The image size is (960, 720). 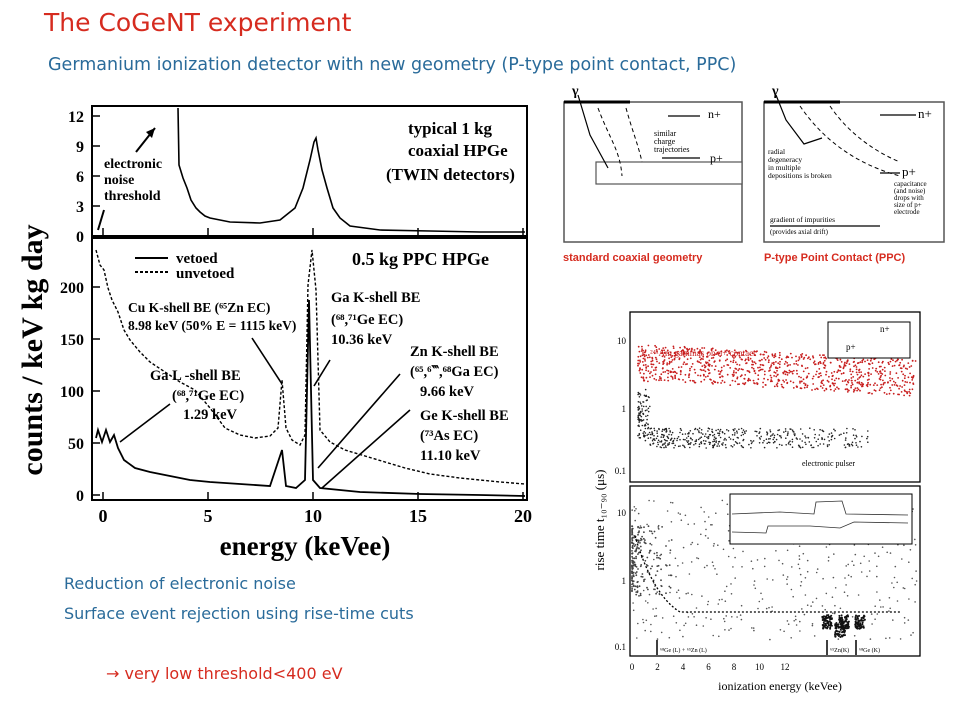 I want to click on top-panel-frame, so click(x=309, y=171).